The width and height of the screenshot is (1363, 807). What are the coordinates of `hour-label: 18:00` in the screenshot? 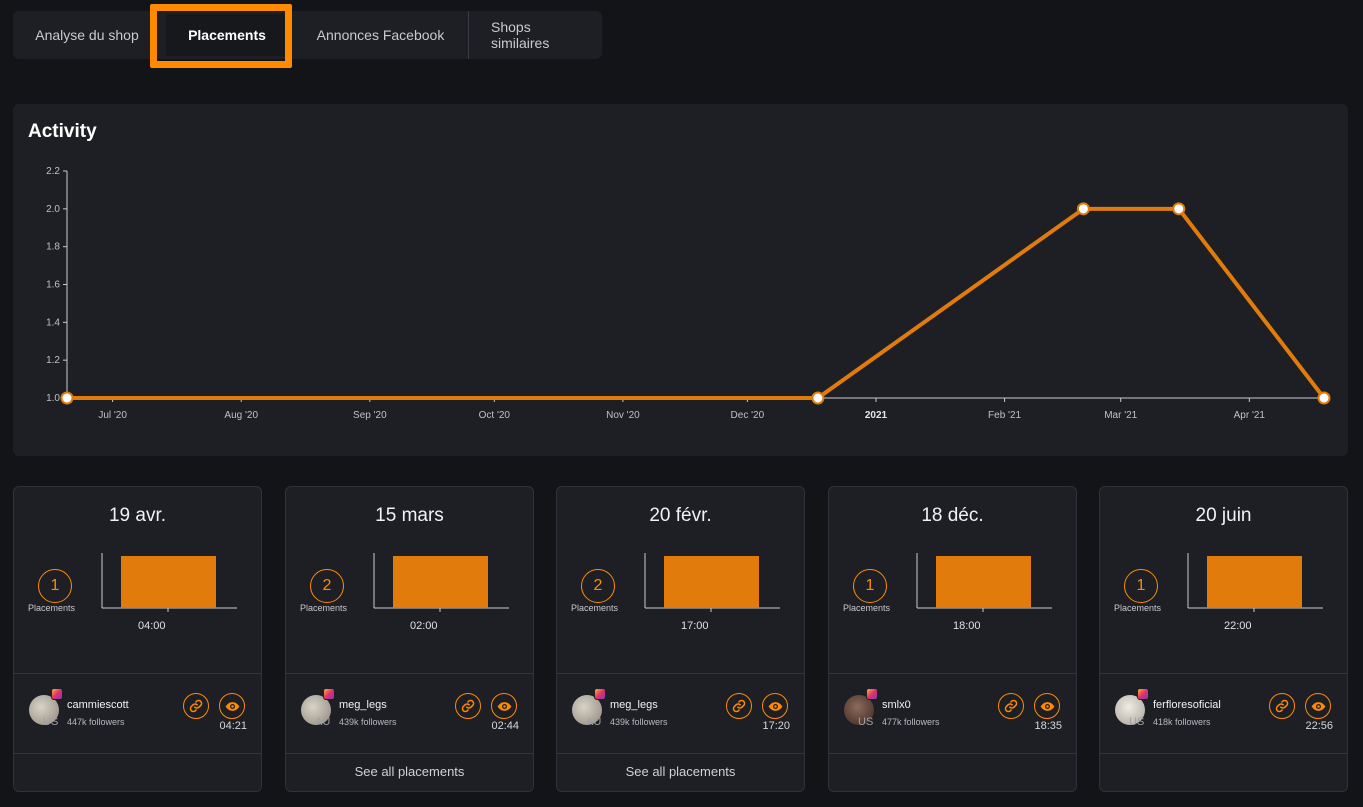 It's located at (967, 626).